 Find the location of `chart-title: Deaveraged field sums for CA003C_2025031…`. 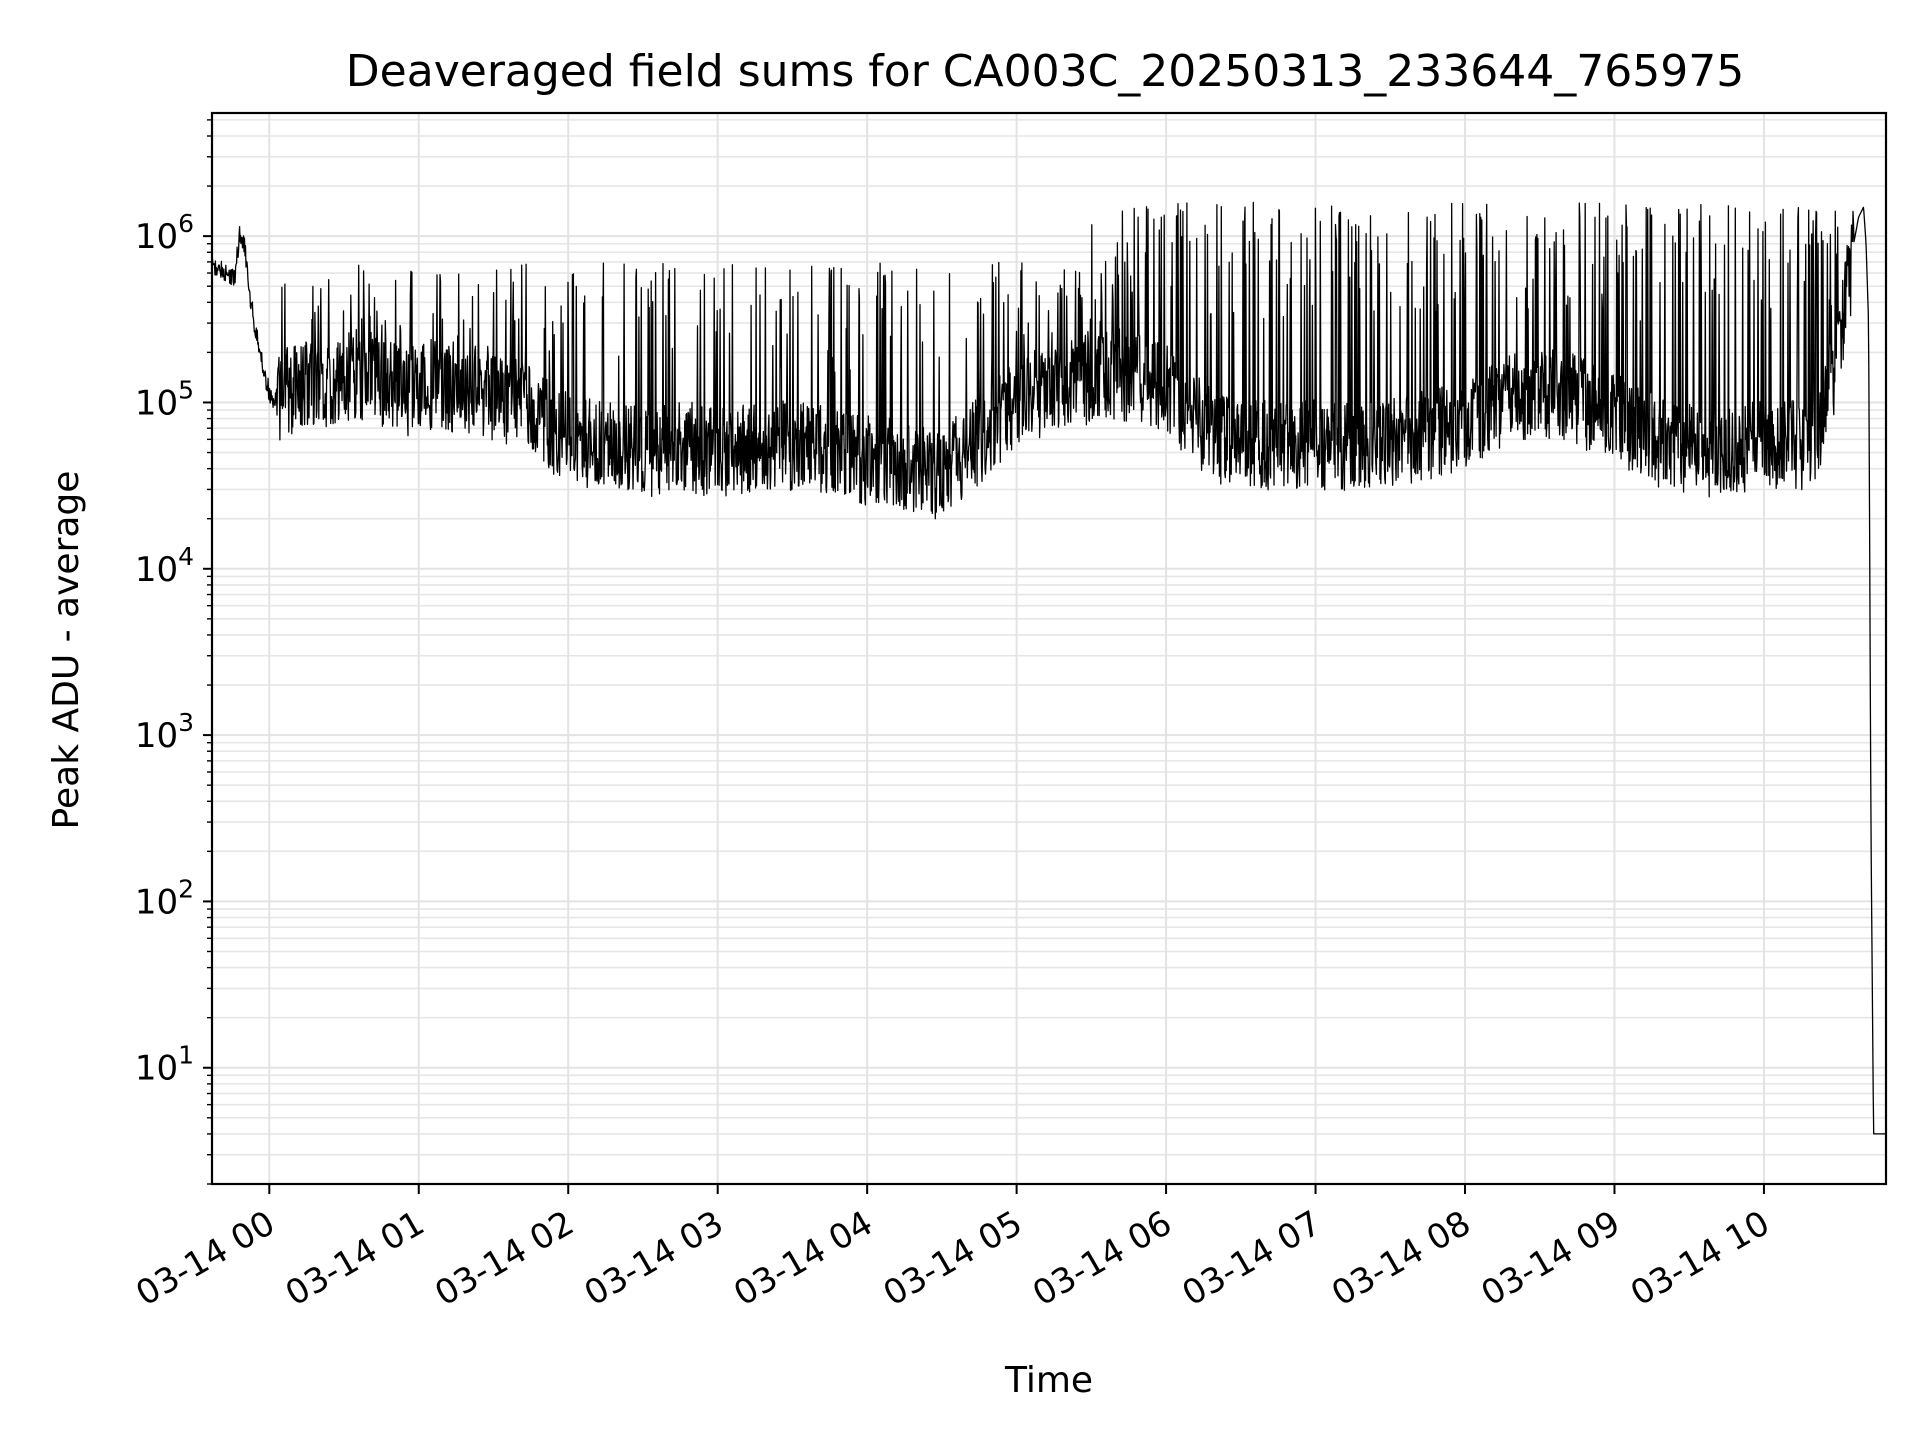

chart-title: Deaveraged field sums for CA003C_2025031… is located at coordinates (1045, 71).